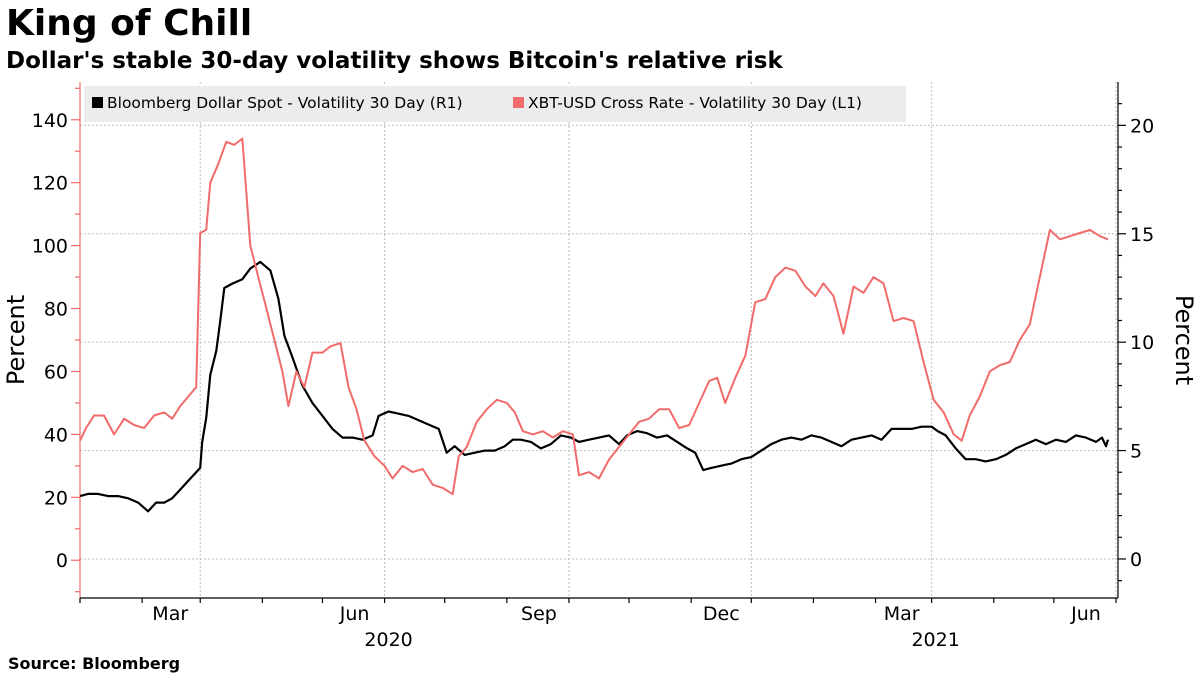  Describe the element at coordinates (94, 663) in the screenshot. I see `source-note: Source: Bloomberg` at that location.